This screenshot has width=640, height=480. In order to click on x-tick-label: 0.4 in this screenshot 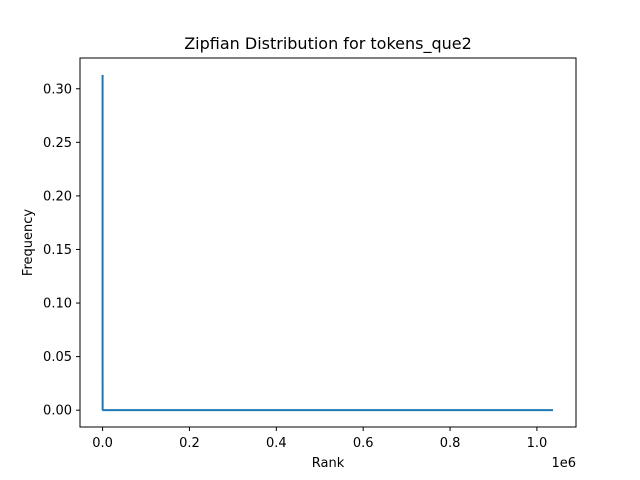, I will do `click(276, 443)`.